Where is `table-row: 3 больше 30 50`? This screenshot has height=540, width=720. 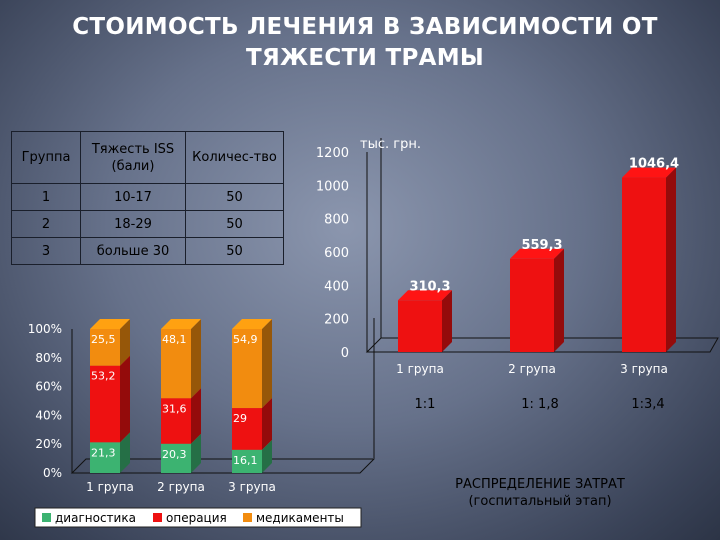 table-row: 3 больше 30 50 is located at coordinates (147, 251).